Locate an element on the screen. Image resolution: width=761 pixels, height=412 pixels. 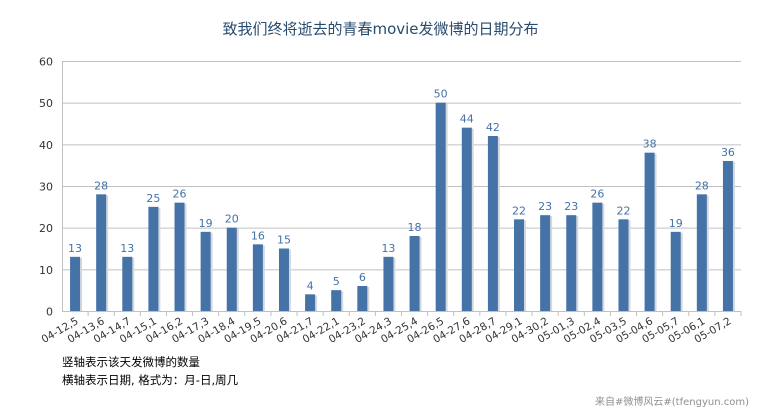
data-label: 15 is located at coordinates (284, 240).